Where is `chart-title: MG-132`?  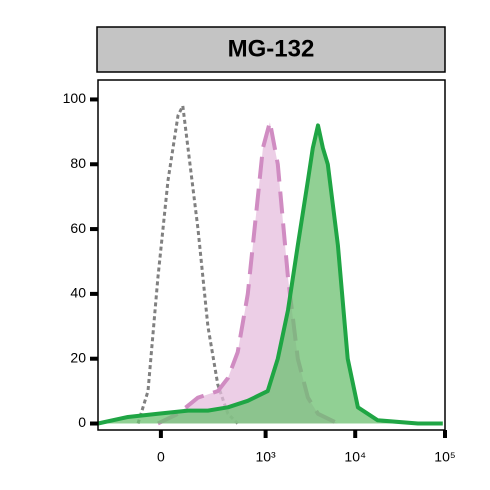
chart-title: MG-132 is located at coordinates (271, 48).